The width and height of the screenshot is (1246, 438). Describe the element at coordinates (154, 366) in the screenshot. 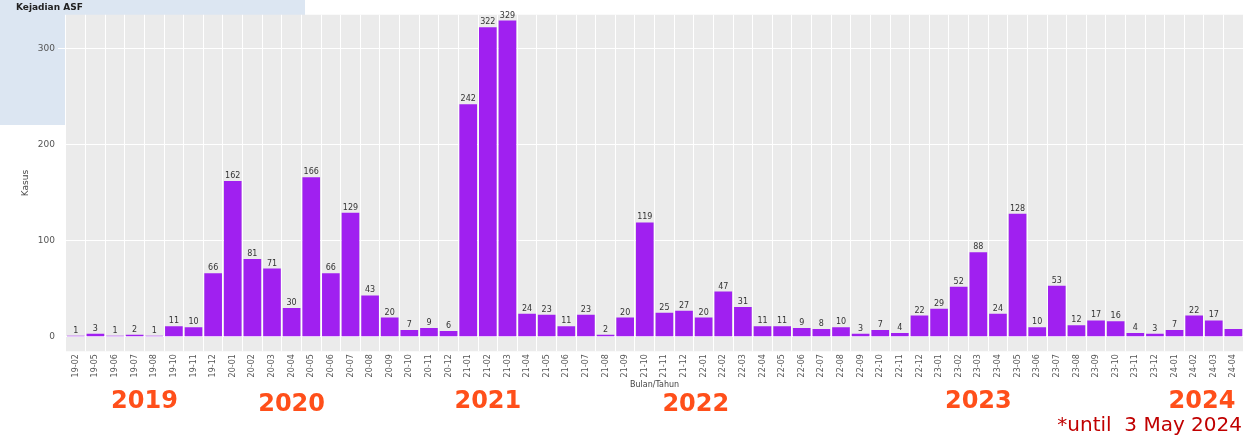

I see `x-tick-label: 19-08` at that location.